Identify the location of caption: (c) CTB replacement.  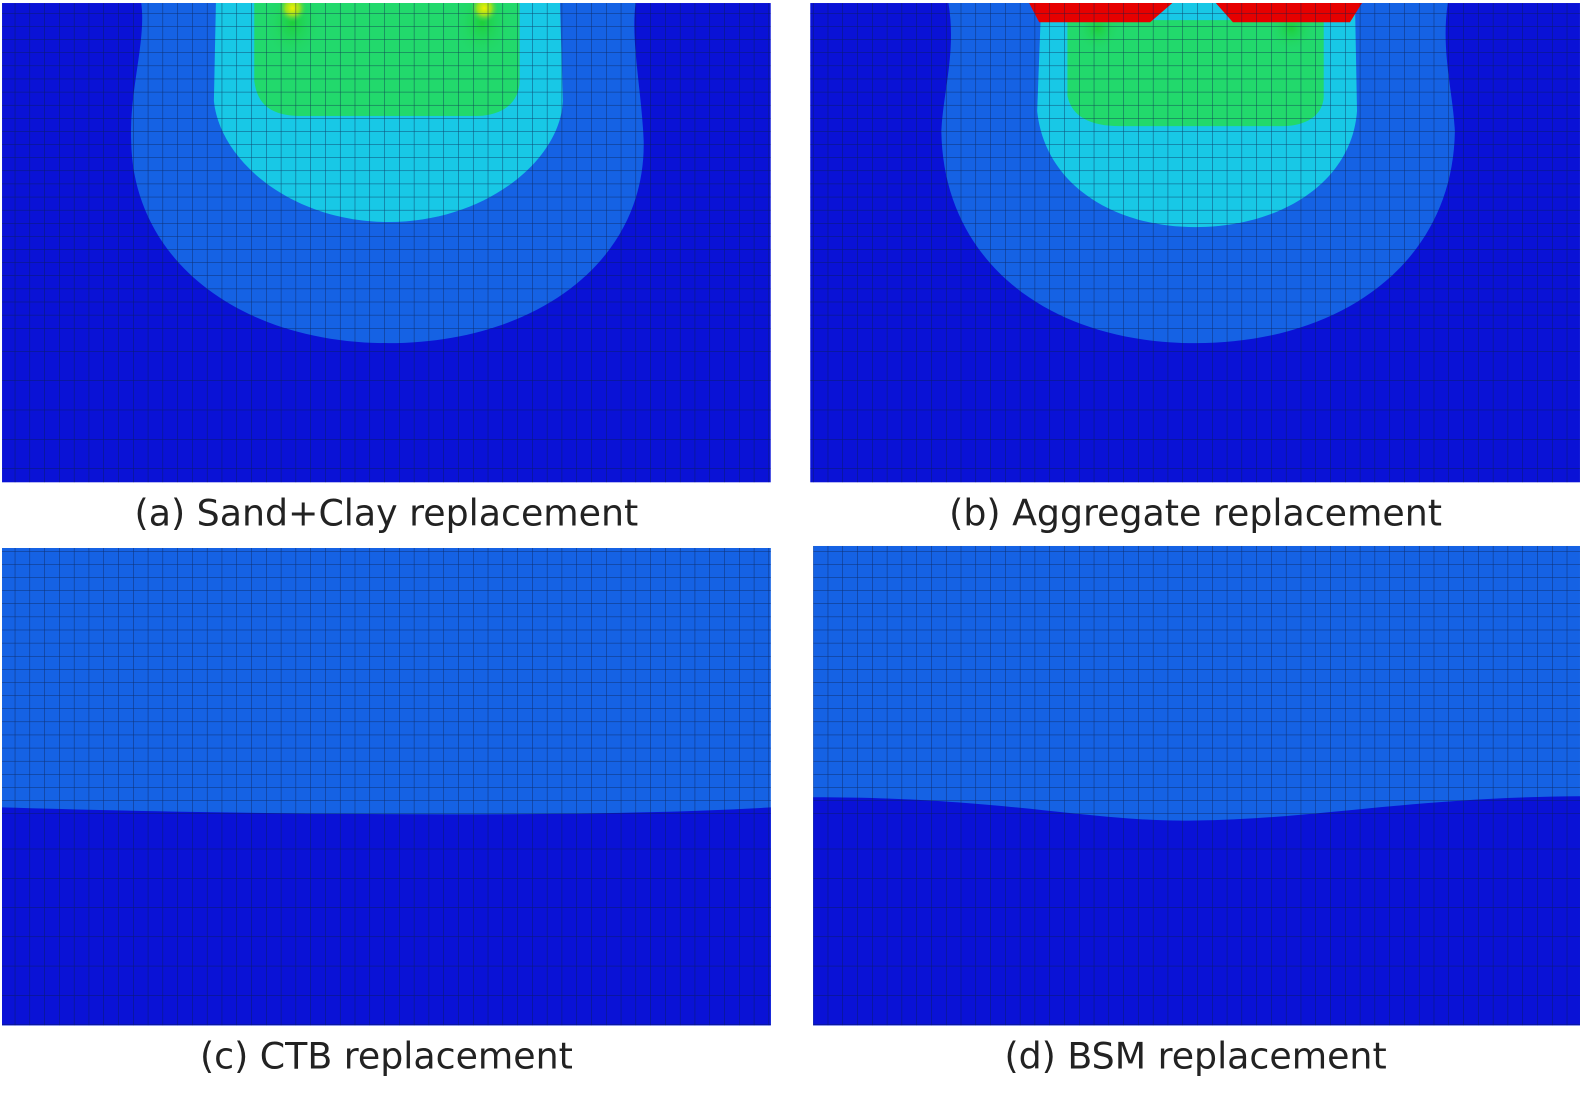
(386, 1056).